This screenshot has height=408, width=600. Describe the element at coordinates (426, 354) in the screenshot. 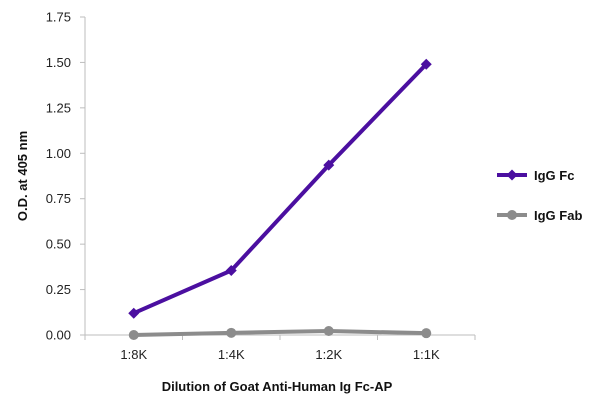

I see `x-tick-label: 1:1K` at that location.